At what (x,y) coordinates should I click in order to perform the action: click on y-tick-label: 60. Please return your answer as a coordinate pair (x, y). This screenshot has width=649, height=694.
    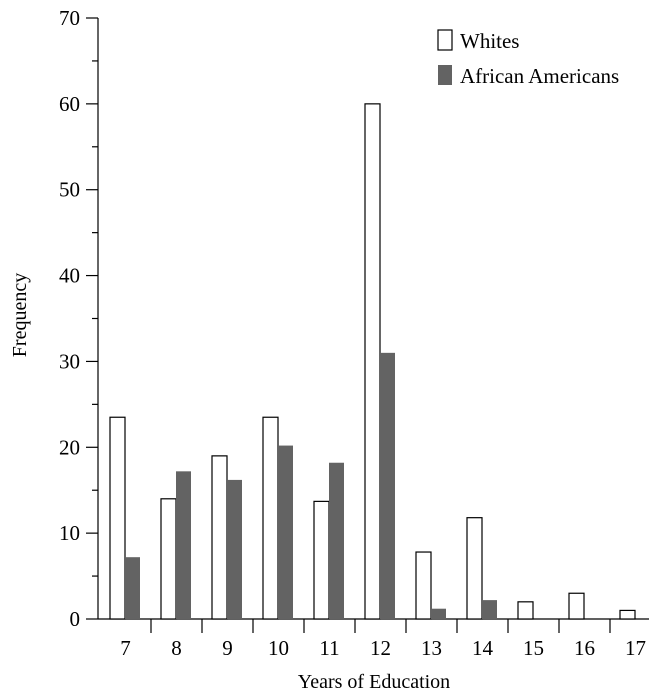
    Looking at the image, I should click on (69, 104).